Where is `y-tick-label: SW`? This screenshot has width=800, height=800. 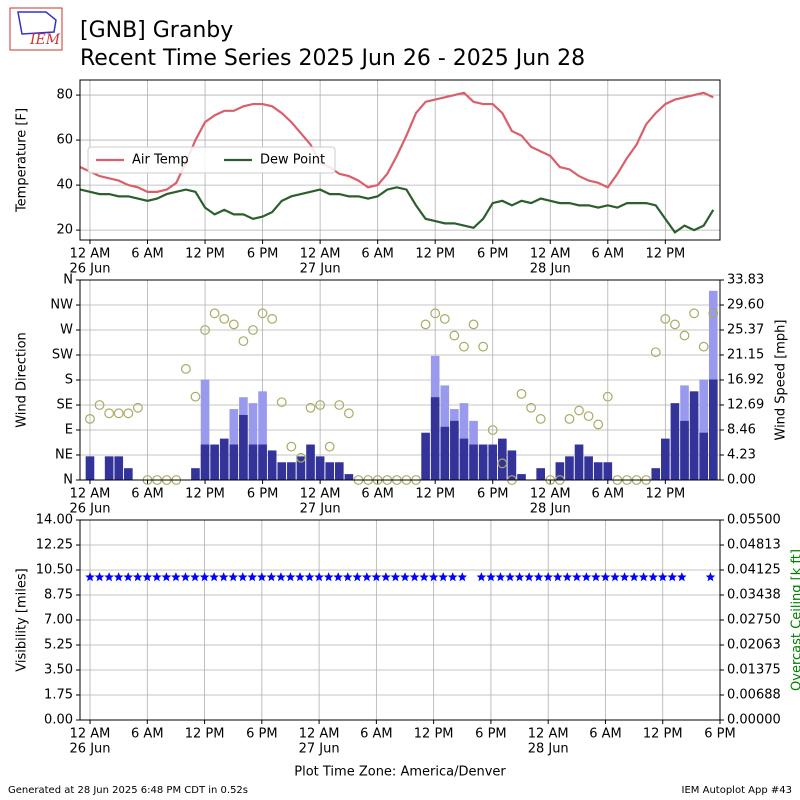 y-tick-label: SW is located at coordinates (62, 355).